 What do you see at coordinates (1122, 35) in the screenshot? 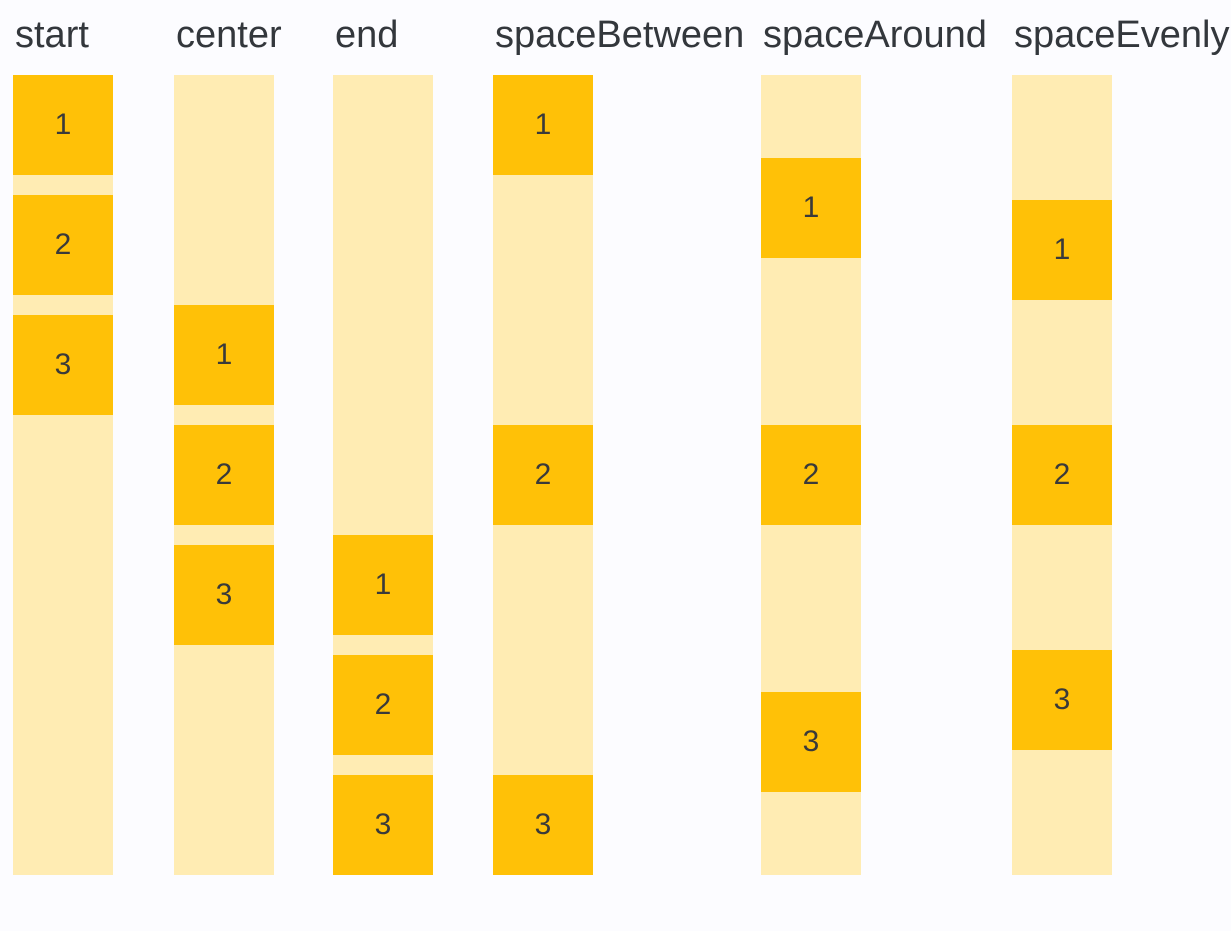
I see `alignment-label-space-evenly: spaceEvenly` at bounding box center [1122, 35].